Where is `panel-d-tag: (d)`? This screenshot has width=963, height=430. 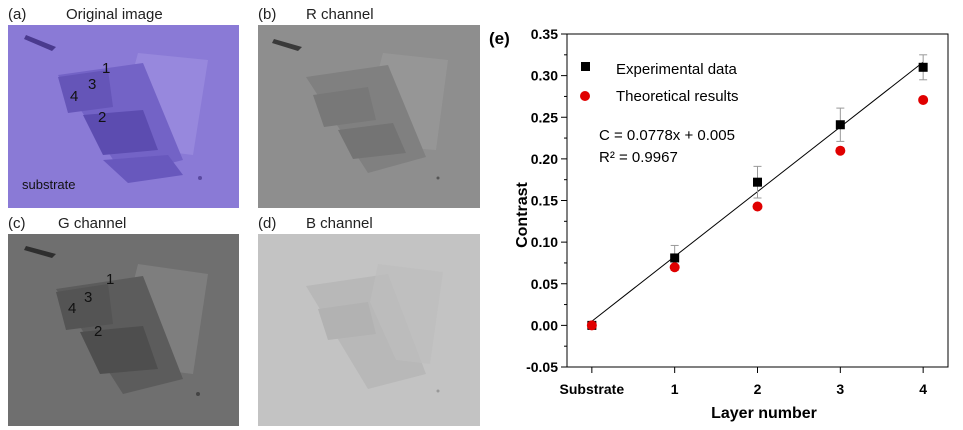 panel-d-tag: (d) is located at coordinates (267, 223).